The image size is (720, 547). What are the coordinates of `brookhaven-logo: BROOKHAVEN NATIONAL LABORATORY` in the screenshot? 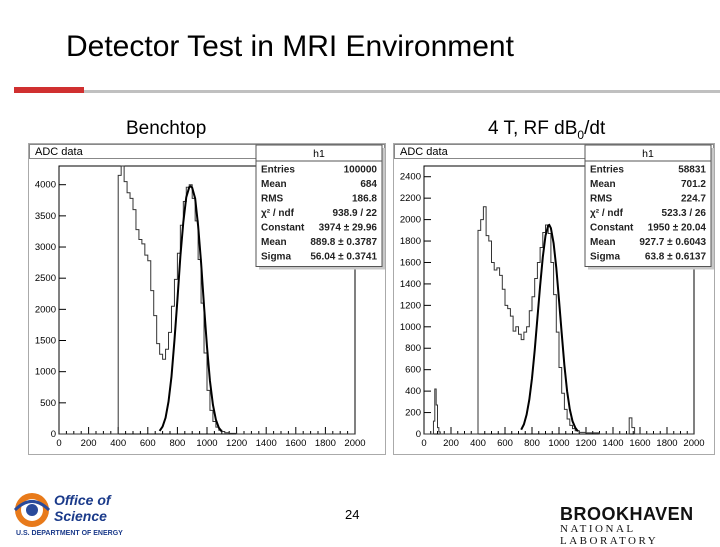 It's located at (640, 525).